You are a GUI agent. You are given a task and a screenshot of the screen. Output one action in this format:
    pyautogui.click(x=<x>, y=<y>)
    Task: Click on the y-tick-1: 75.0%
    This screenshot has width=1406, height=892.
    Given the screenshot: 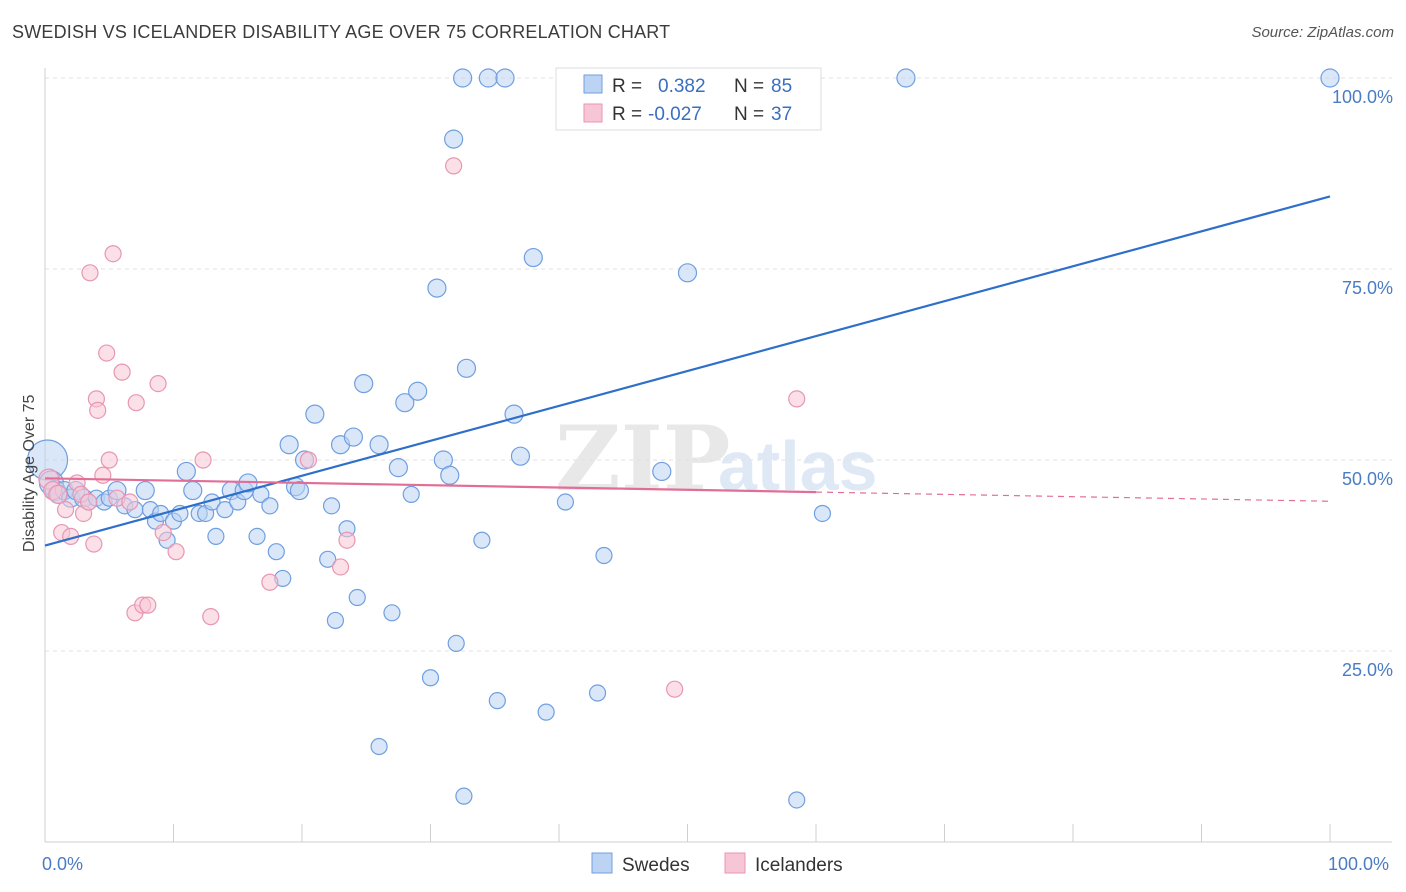 What is the action you would take?
    pyautogui.click(x=1367, y=288)
    